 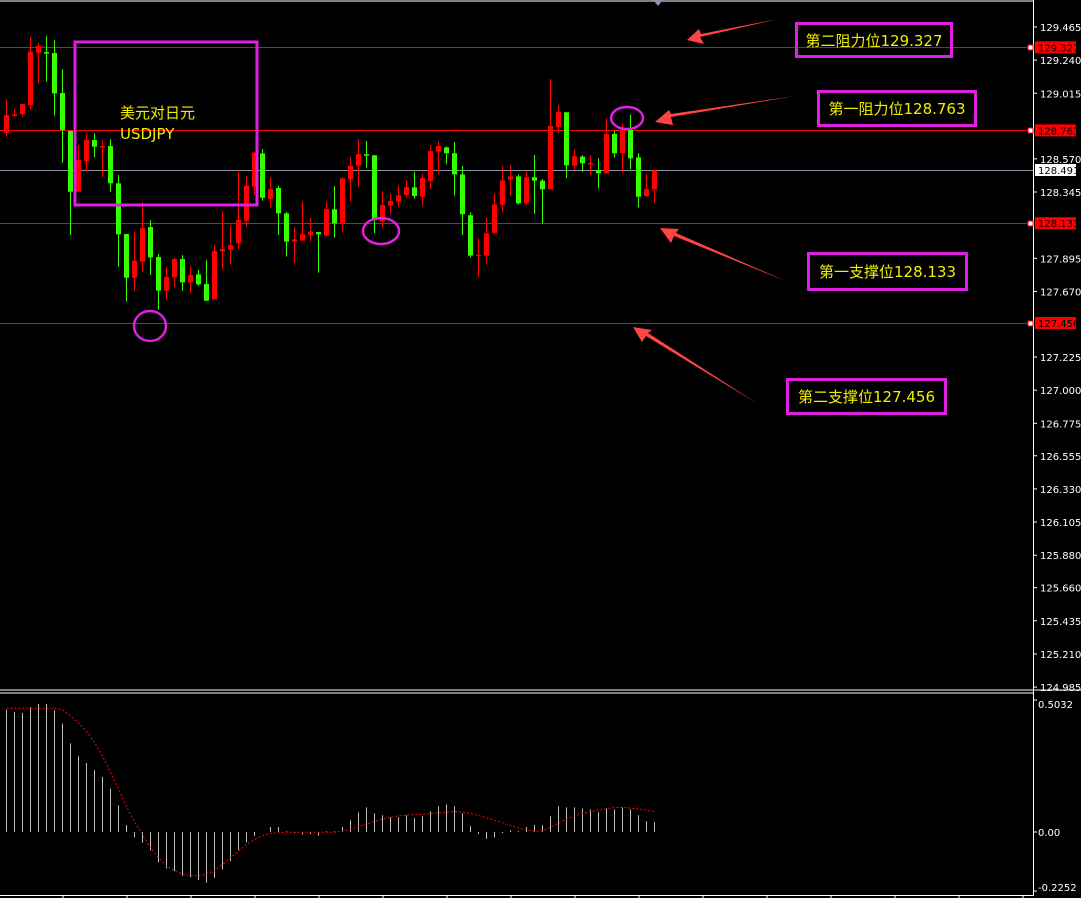 I want to click on price-tick-label: 125.880, so click(x=1060, y=556).